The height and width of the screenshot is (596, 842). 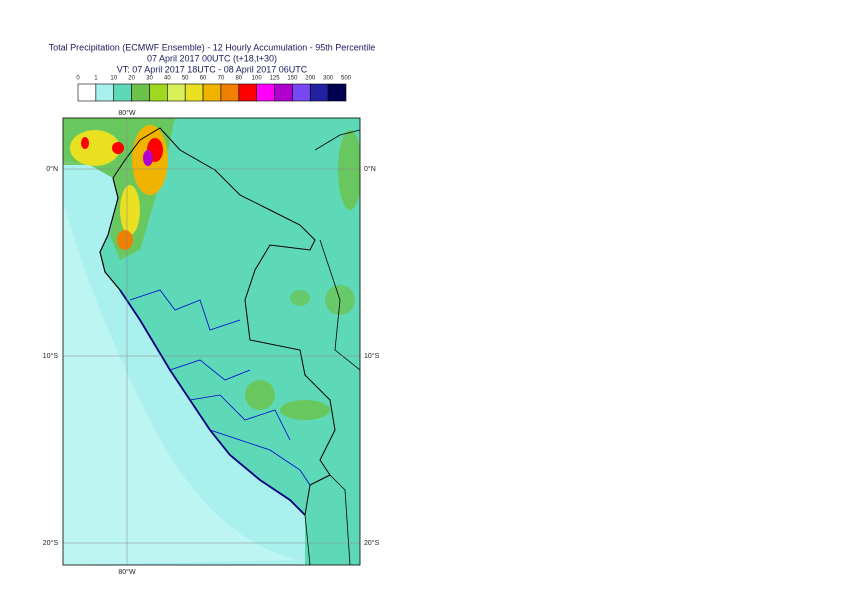 I want to click on colorbar: 0 1 10 20 30 40 50 60 70 80 100 125 150 200 300 500, so click(x=214, y=89).